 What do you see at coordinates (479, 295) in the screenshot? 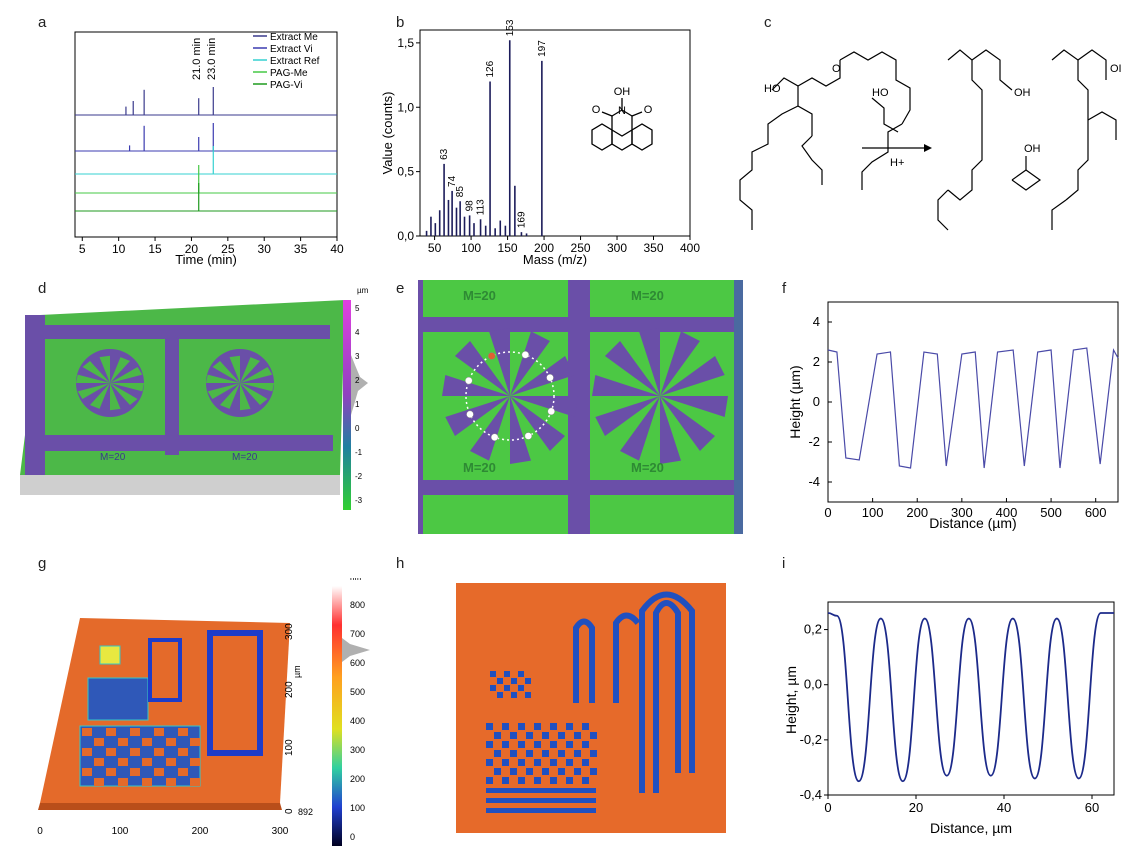
I see `mark-m20-top-left: M=20` at bounding box center [479, 295].